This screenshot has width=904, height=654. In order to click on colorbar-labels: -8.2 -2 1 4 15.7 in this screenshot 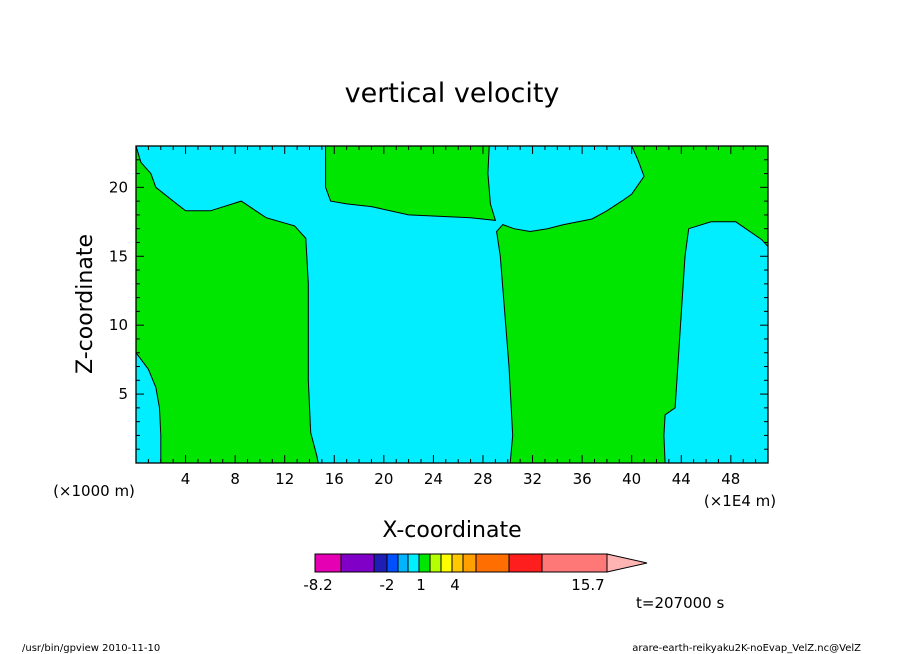, I will do `click(453, 585)`.